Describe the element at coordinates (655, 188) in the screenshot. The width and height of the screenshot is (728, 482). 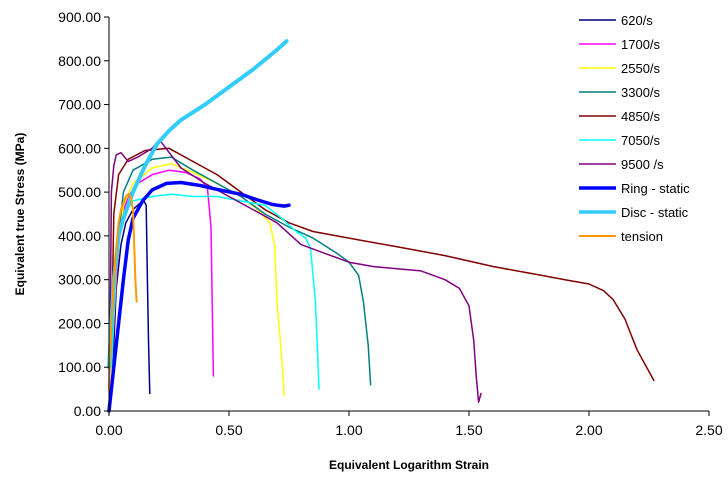
I see `legend-label: Ring - static` at that location.